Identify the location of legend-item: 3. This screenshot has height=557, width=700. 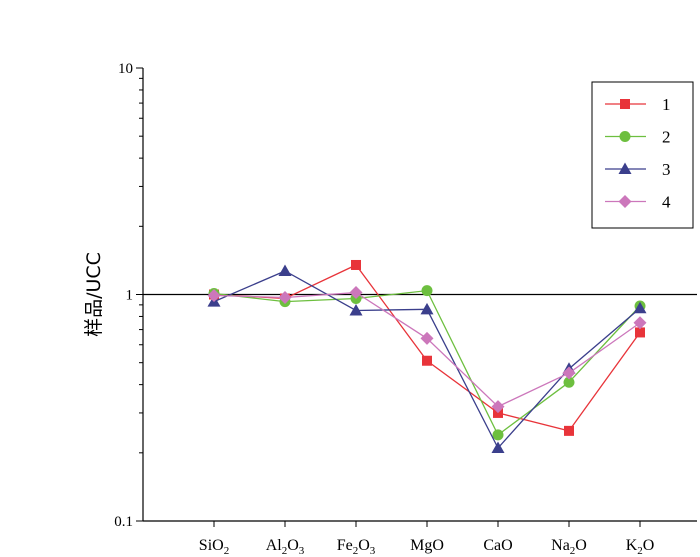
(638, 169).